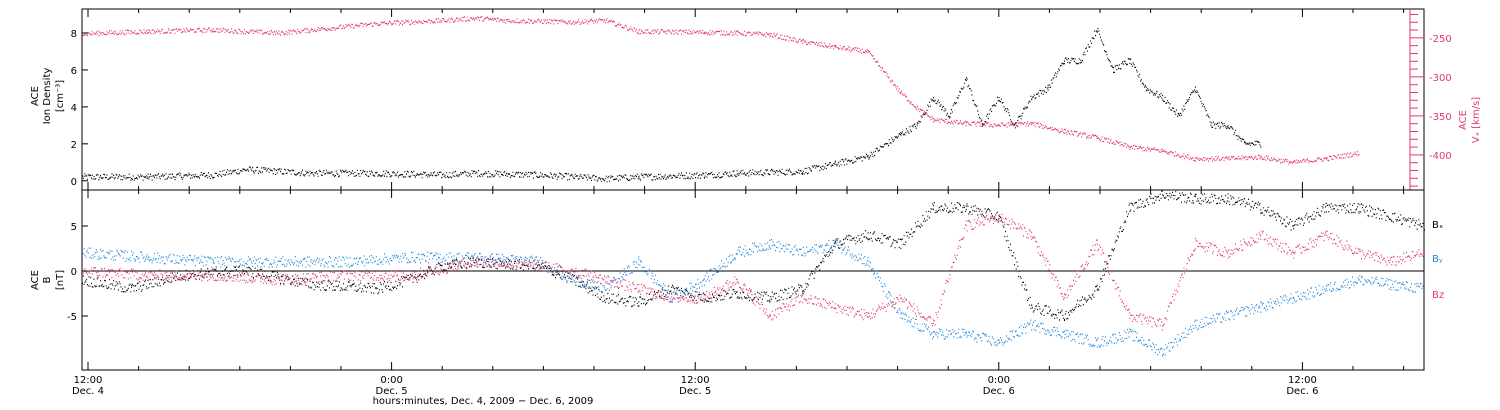 Image resolution: width=1500 pixels, height=410 pixels. Describe the element at coordinates (1440, 117) in the screenshot. I see `vx-ytick-label: -350` at that location.